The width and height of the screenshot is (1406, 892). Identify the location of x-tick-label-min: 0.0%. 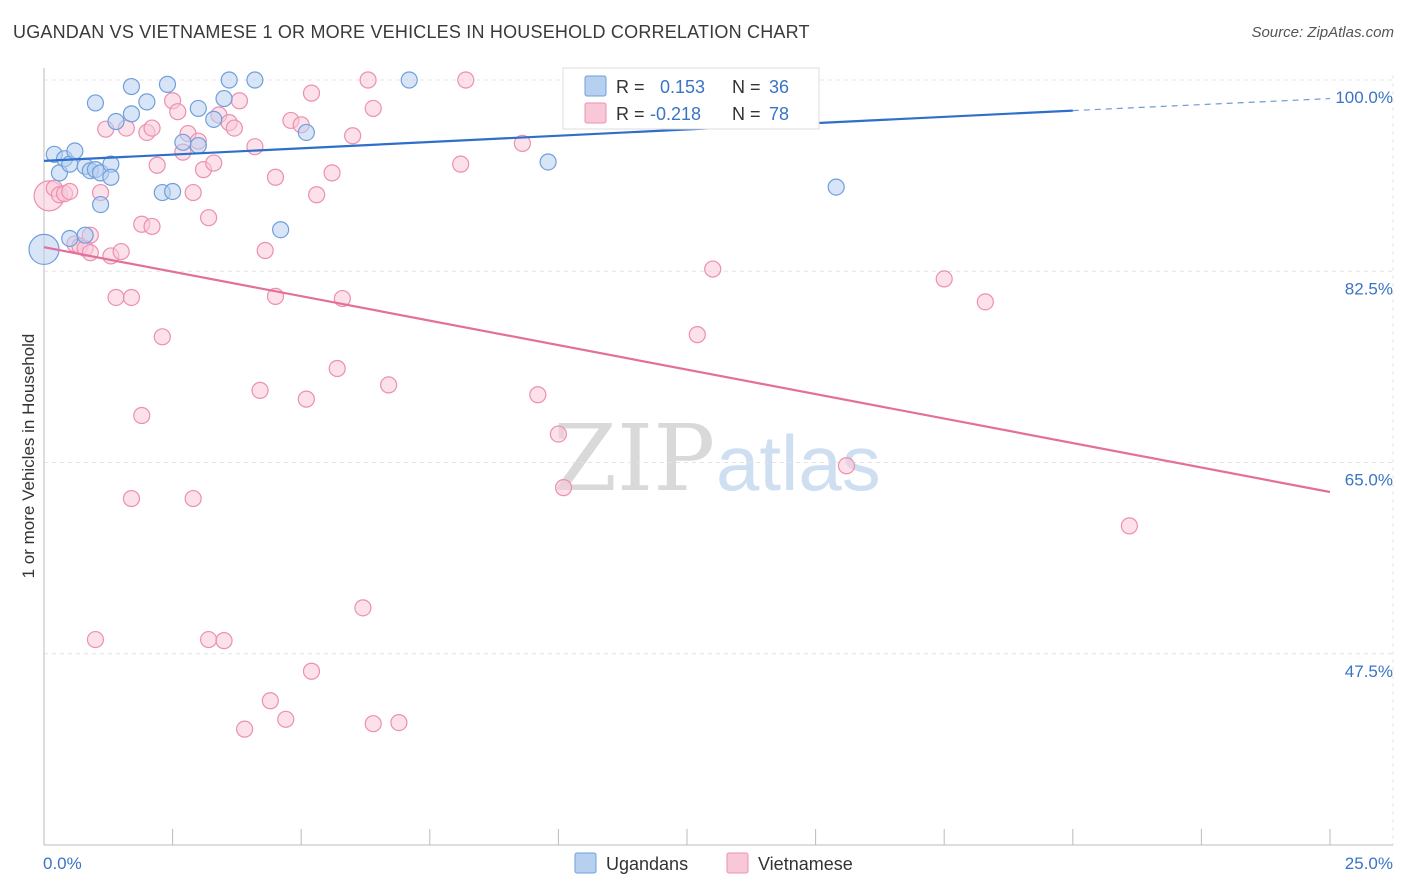
(62, 863).